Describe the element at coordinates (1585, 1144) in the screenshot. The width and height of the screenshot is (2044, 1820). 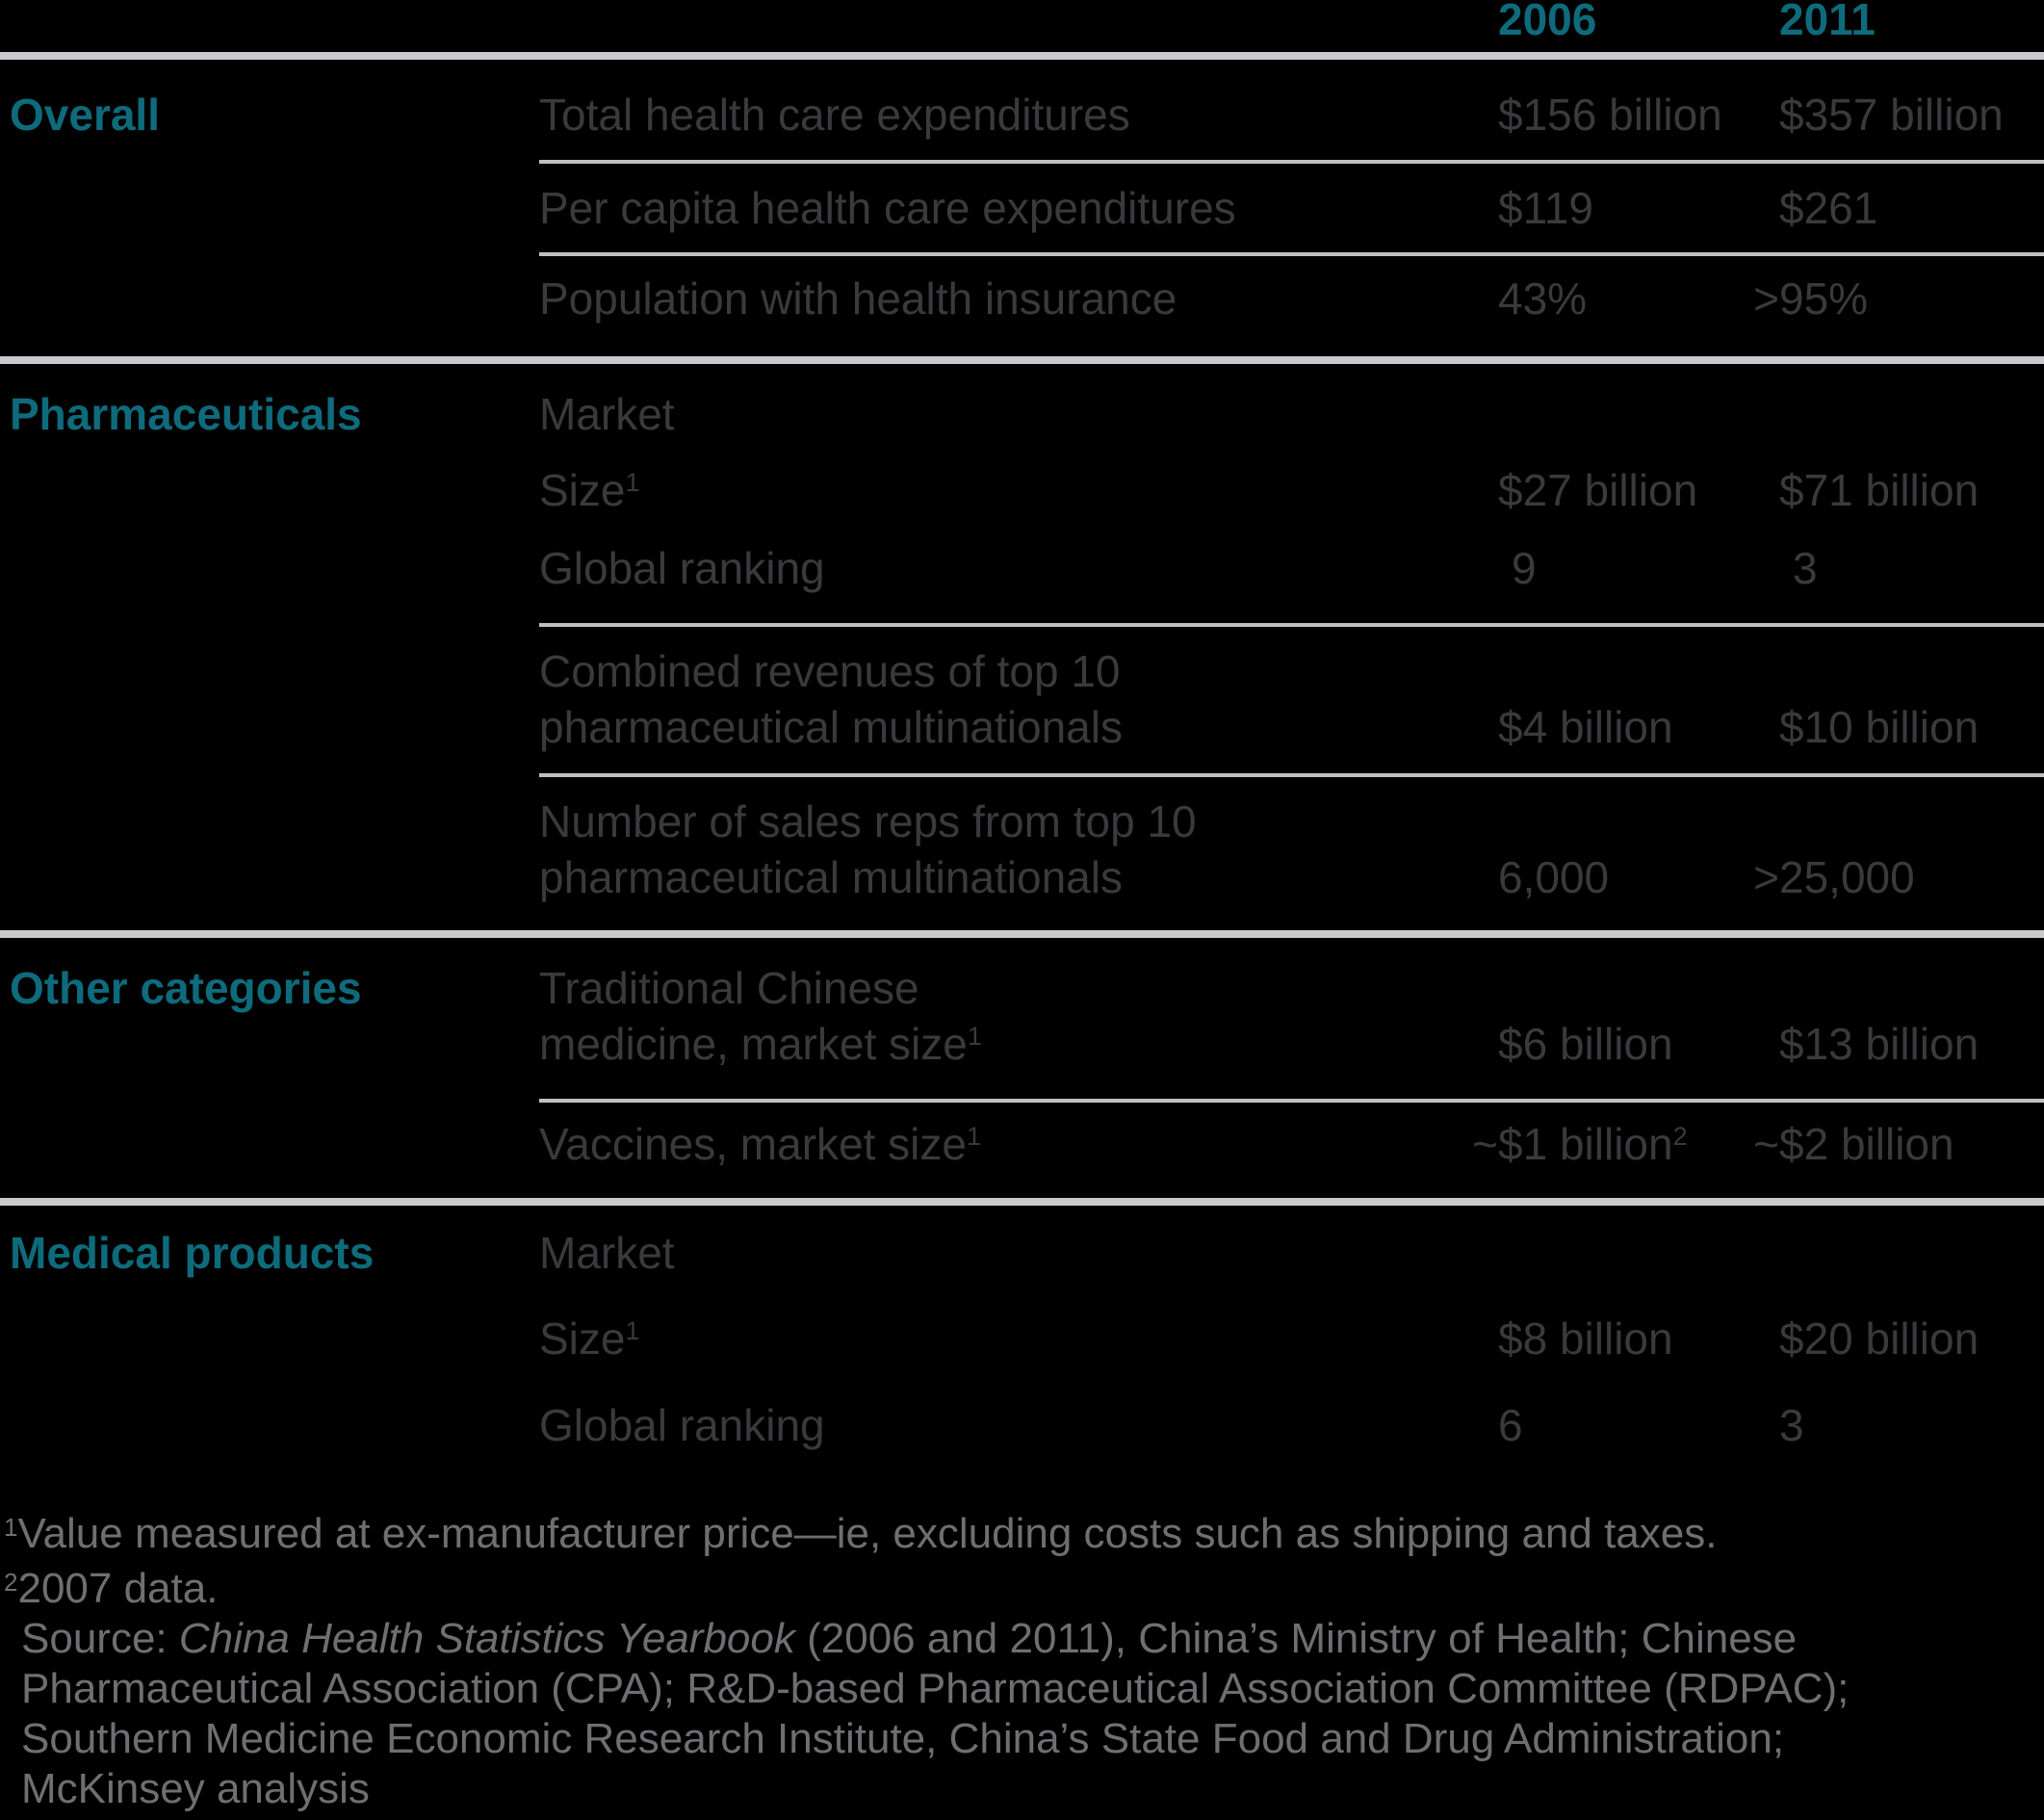
I see `value-text: $1 billion` at that location.